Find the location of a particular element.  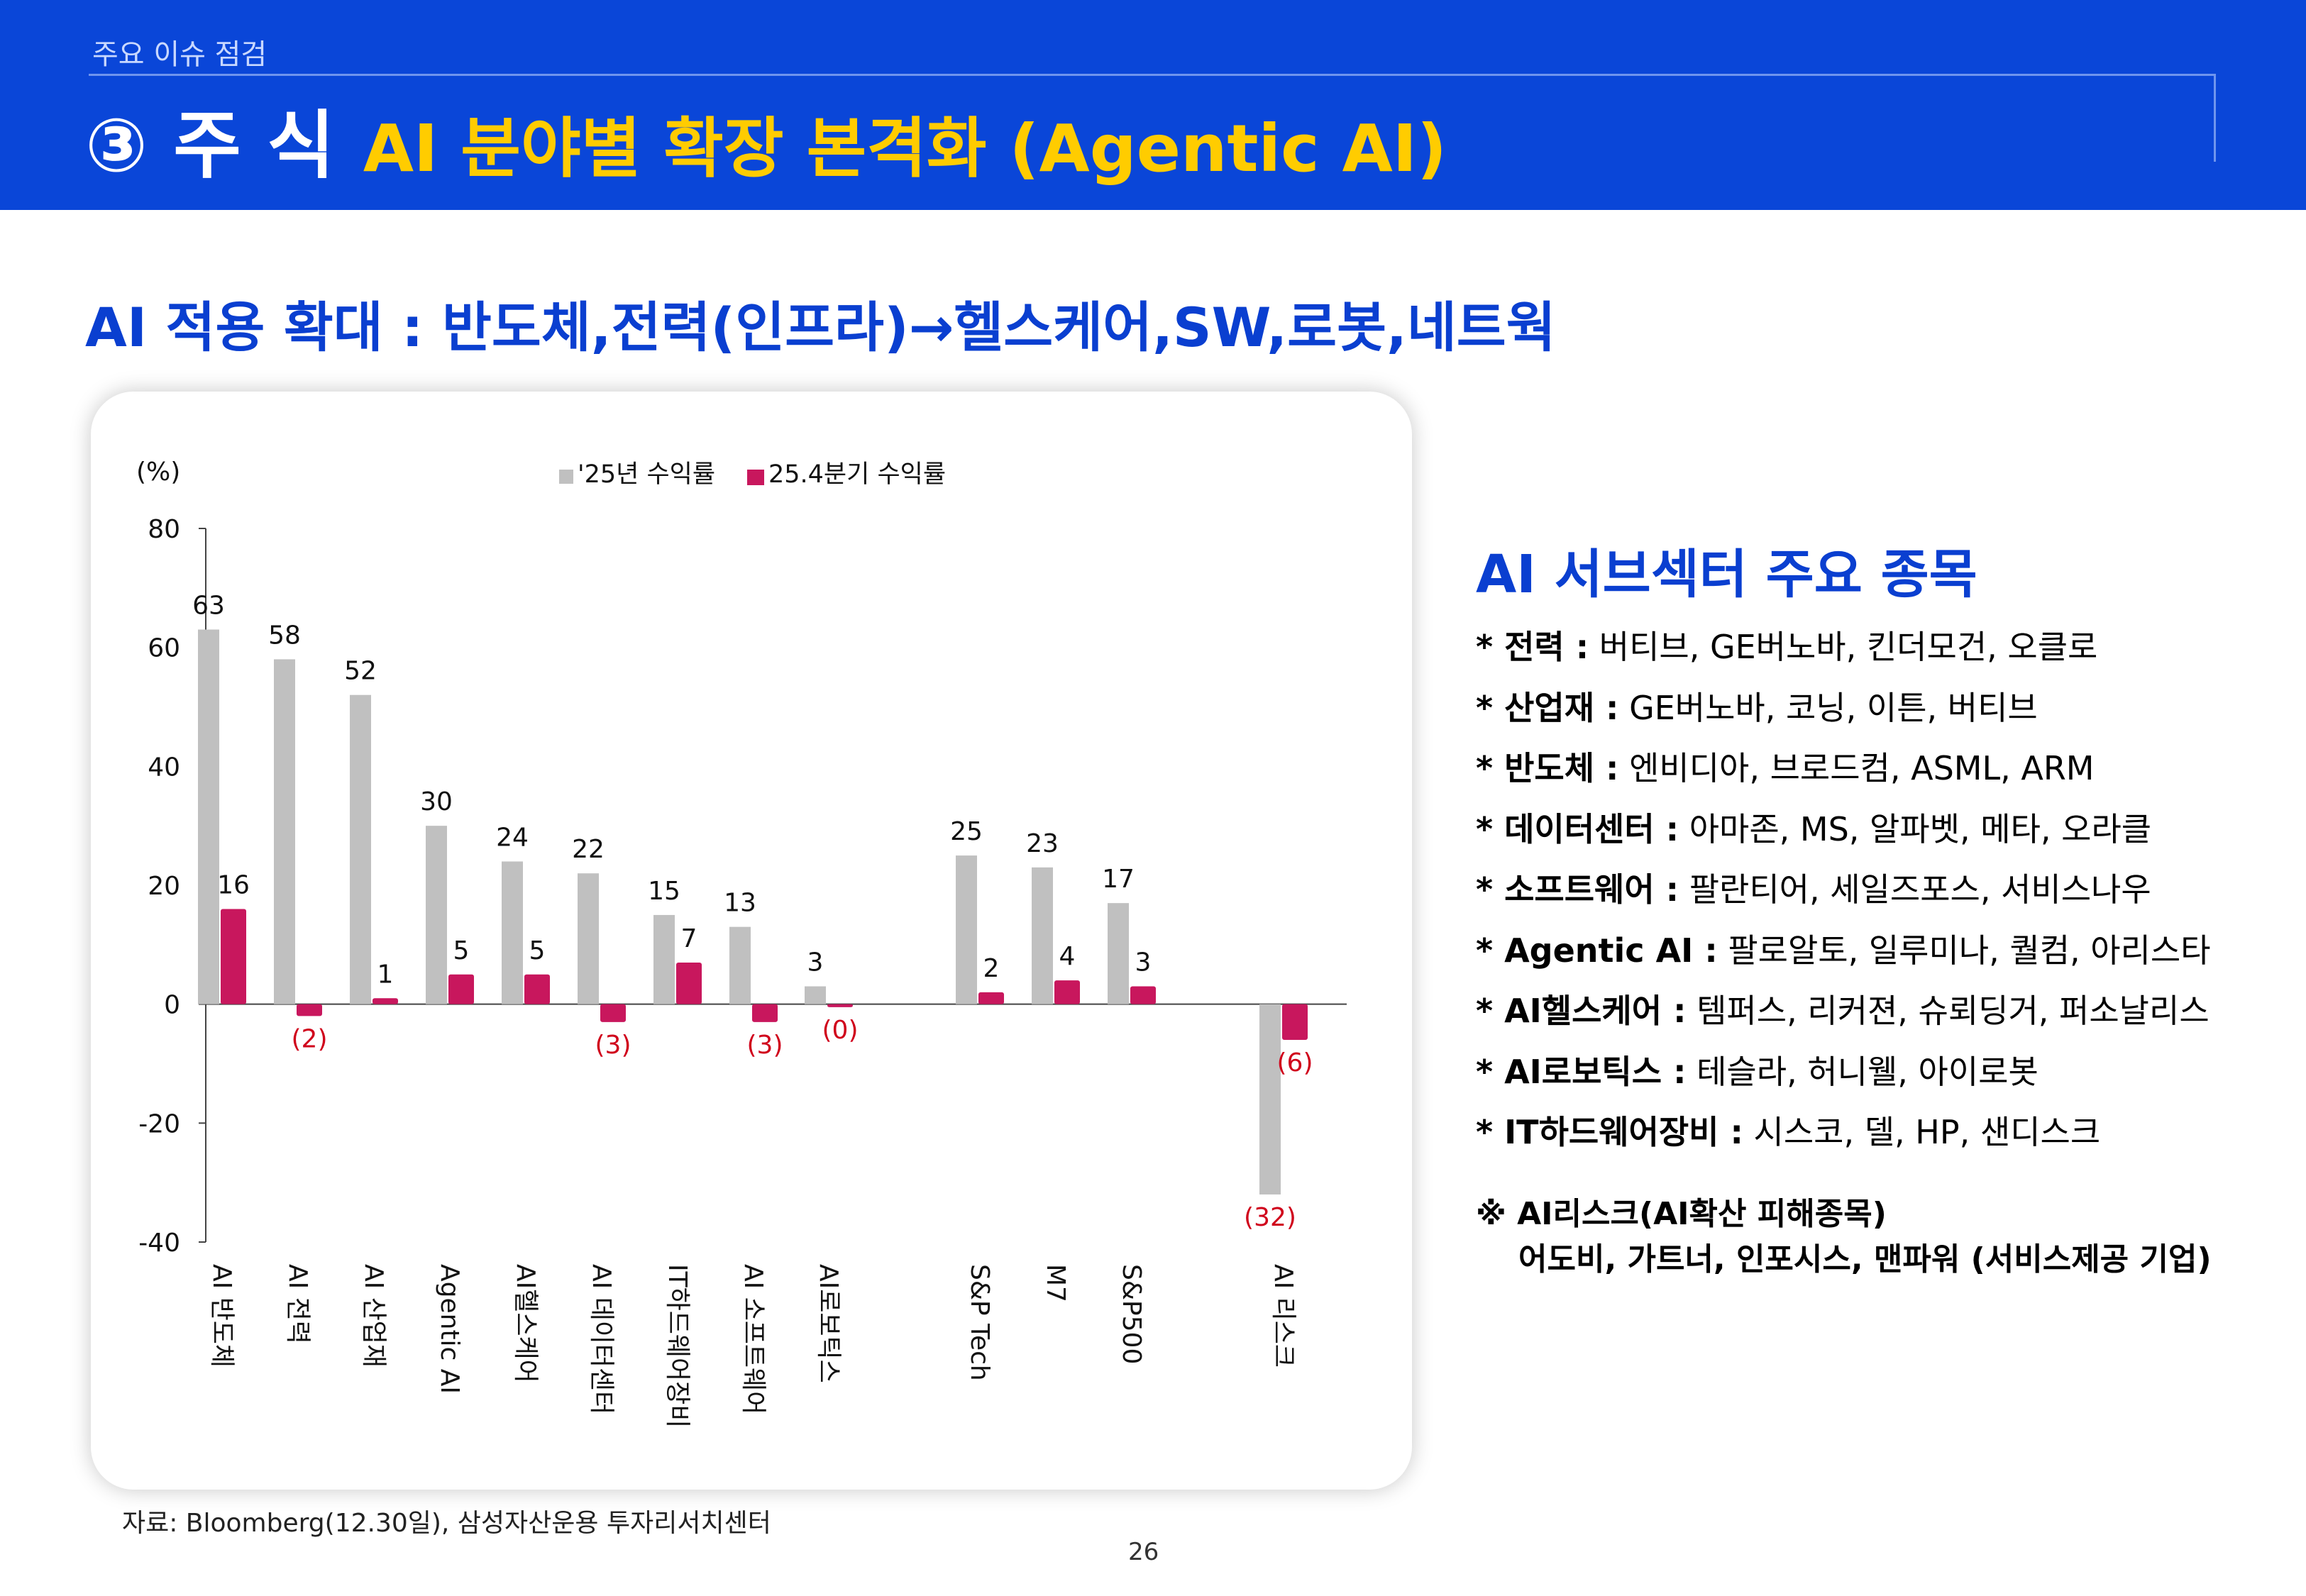

data-label-annual: 24 is located at coordinates (512, 838).